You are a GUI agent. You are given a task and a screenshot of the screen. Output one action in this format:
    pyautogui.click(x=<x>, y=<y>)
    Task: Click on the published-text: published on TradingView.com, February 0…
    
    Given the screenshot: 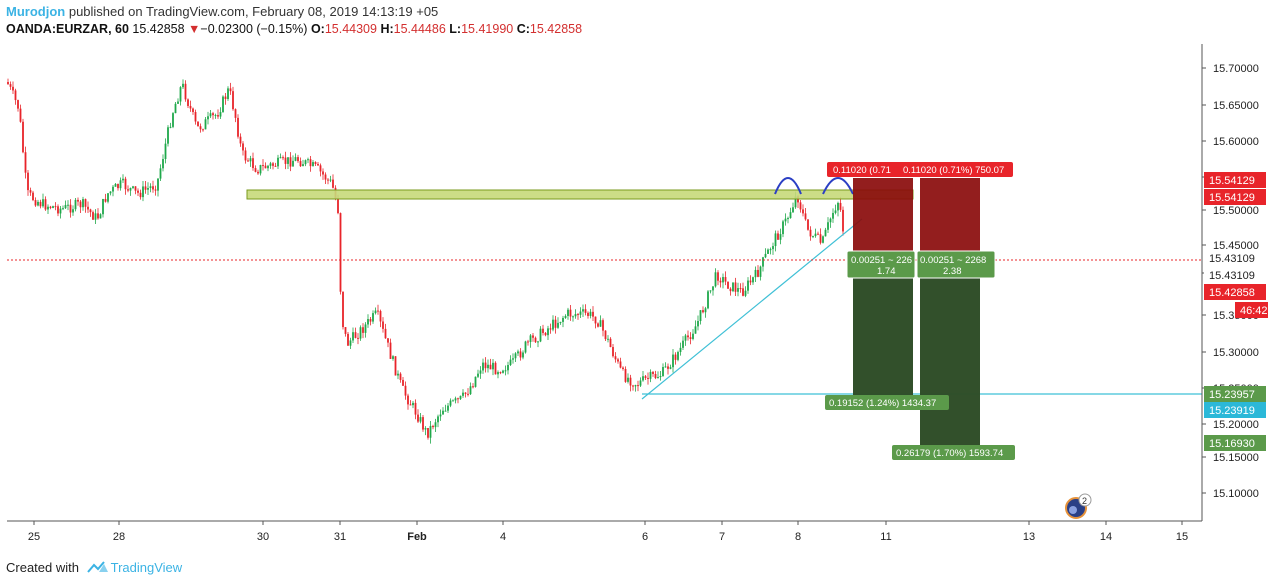 What is the action you would take?
    pyautogui.click(x=253, y=11)
    